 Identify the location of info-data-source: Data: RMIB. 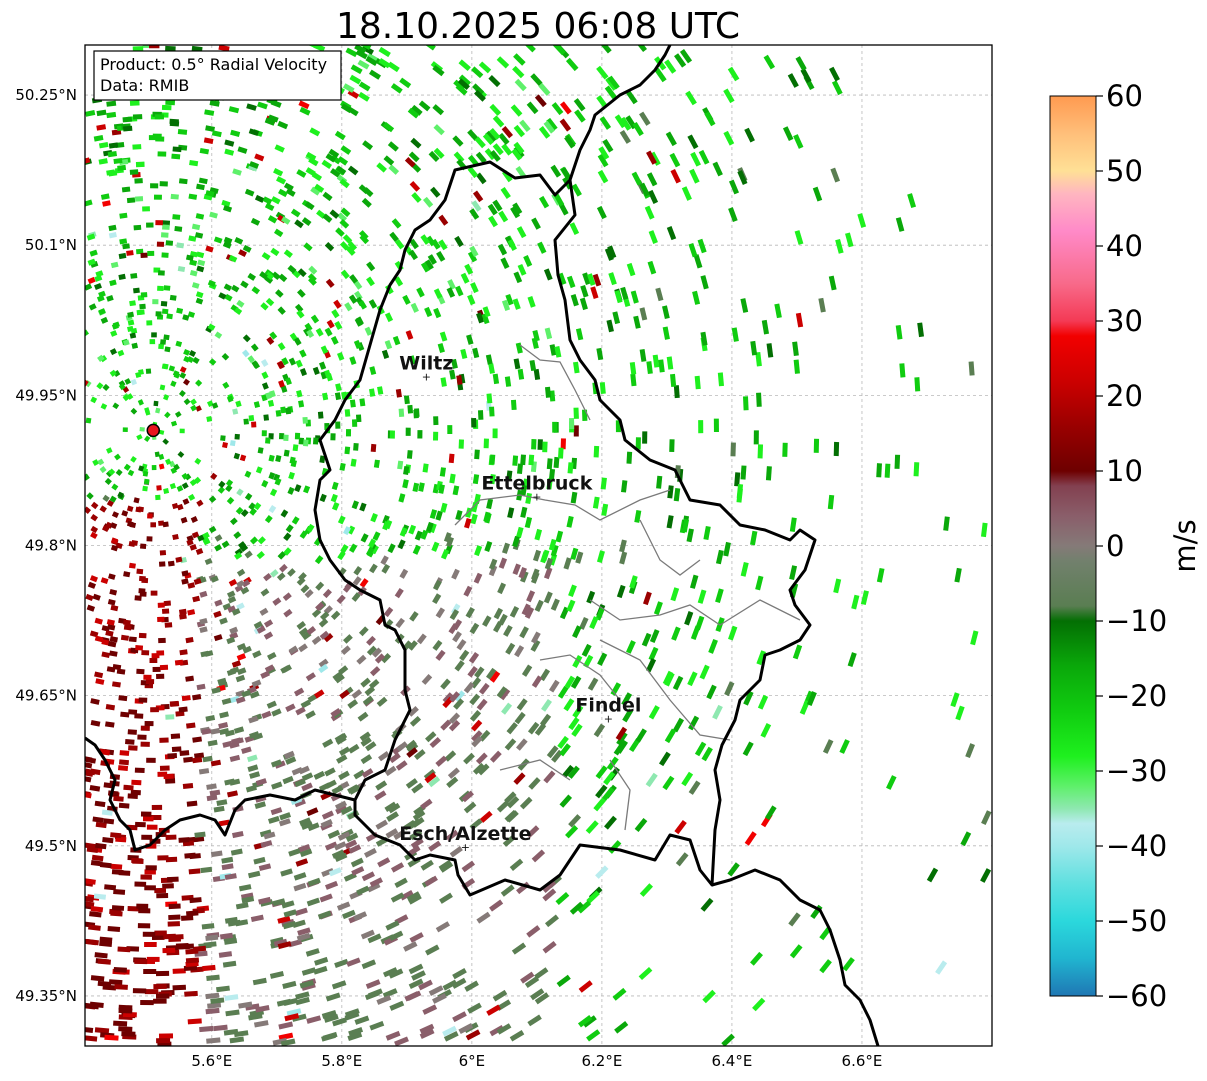
(144, 85).